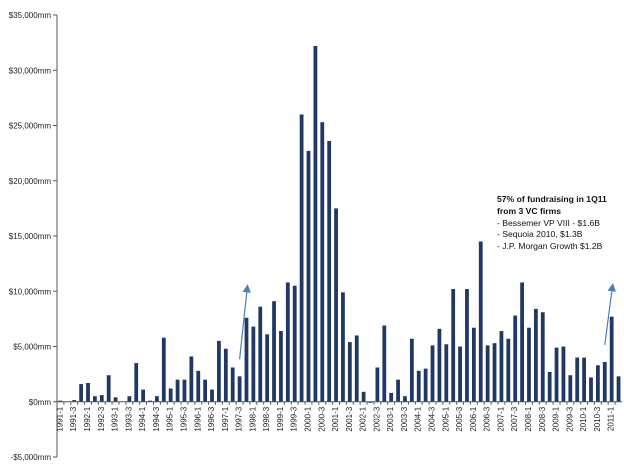 The width and height of the screenshot is (624, 464). Describe the element at coordinates (211, 418) in the screenshot. I see `x-tick-label: 1996-3` at that location.